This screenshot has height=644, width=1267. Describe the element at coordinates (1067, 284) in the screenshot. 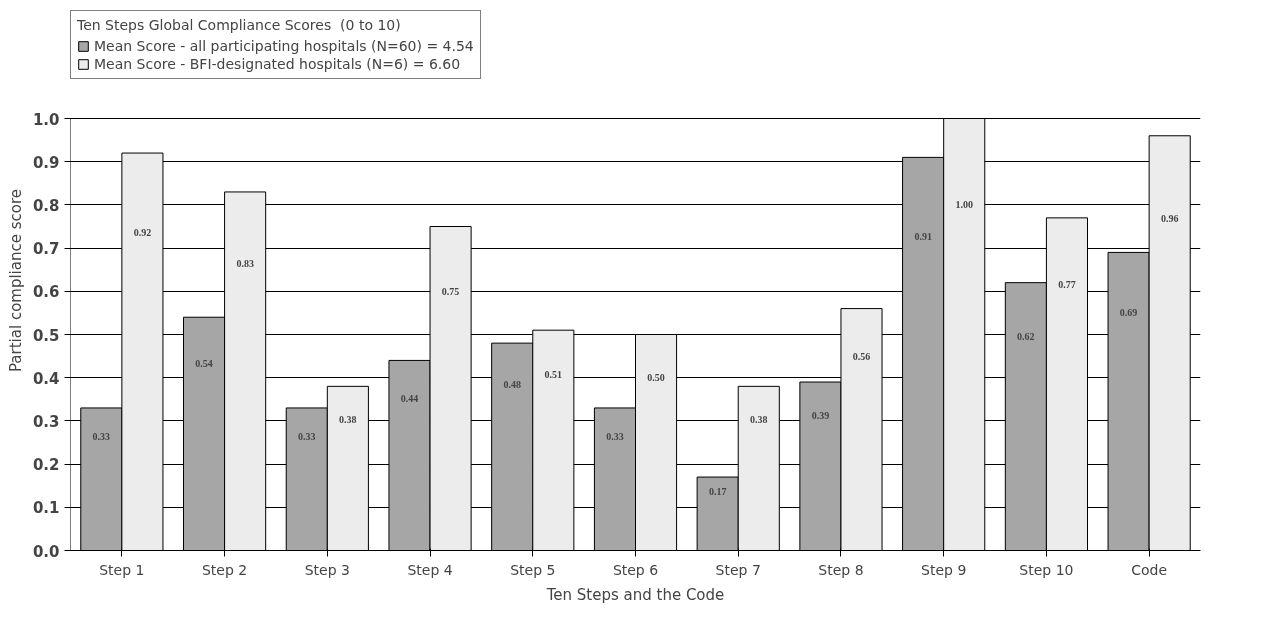

I see `data-label: 0.77` at that location.